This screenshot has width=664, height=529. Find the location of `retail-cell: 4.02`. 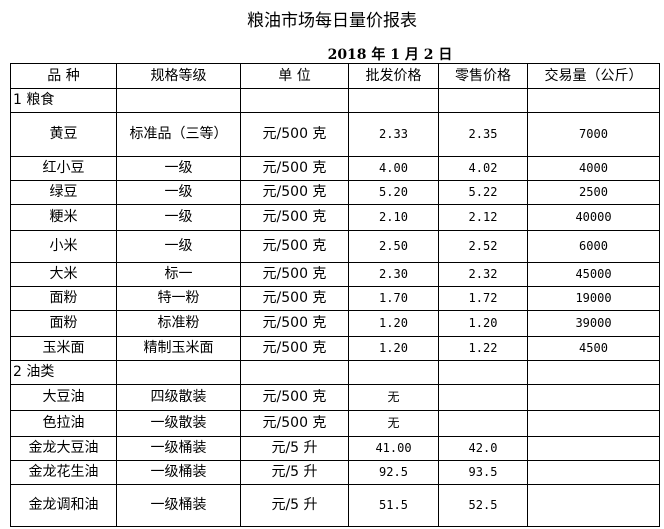

retail-cell: 4.02 is located at coordinates (483, 168).